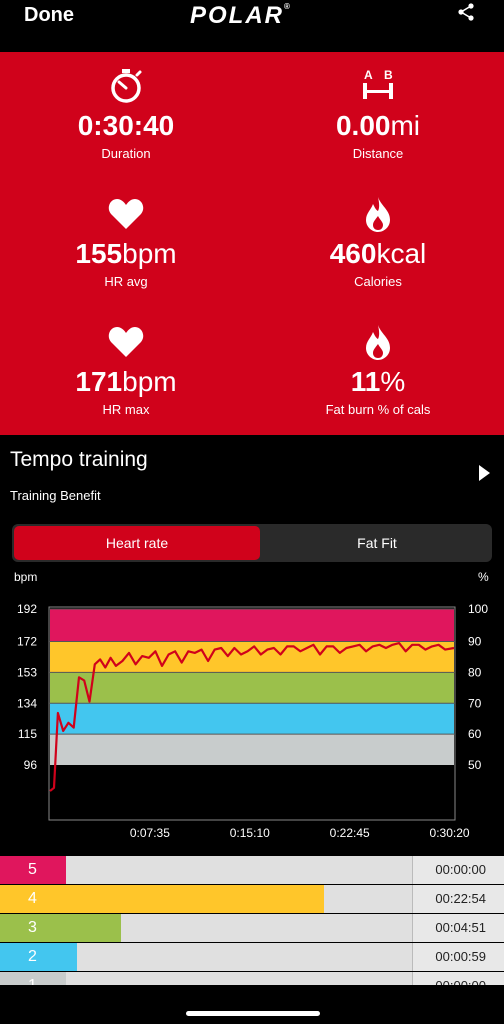 The width and height of the screenshot is (504, 1024). I want to click on chart-tab-switch: Heart rate Fat Fit, so click(252, 543).